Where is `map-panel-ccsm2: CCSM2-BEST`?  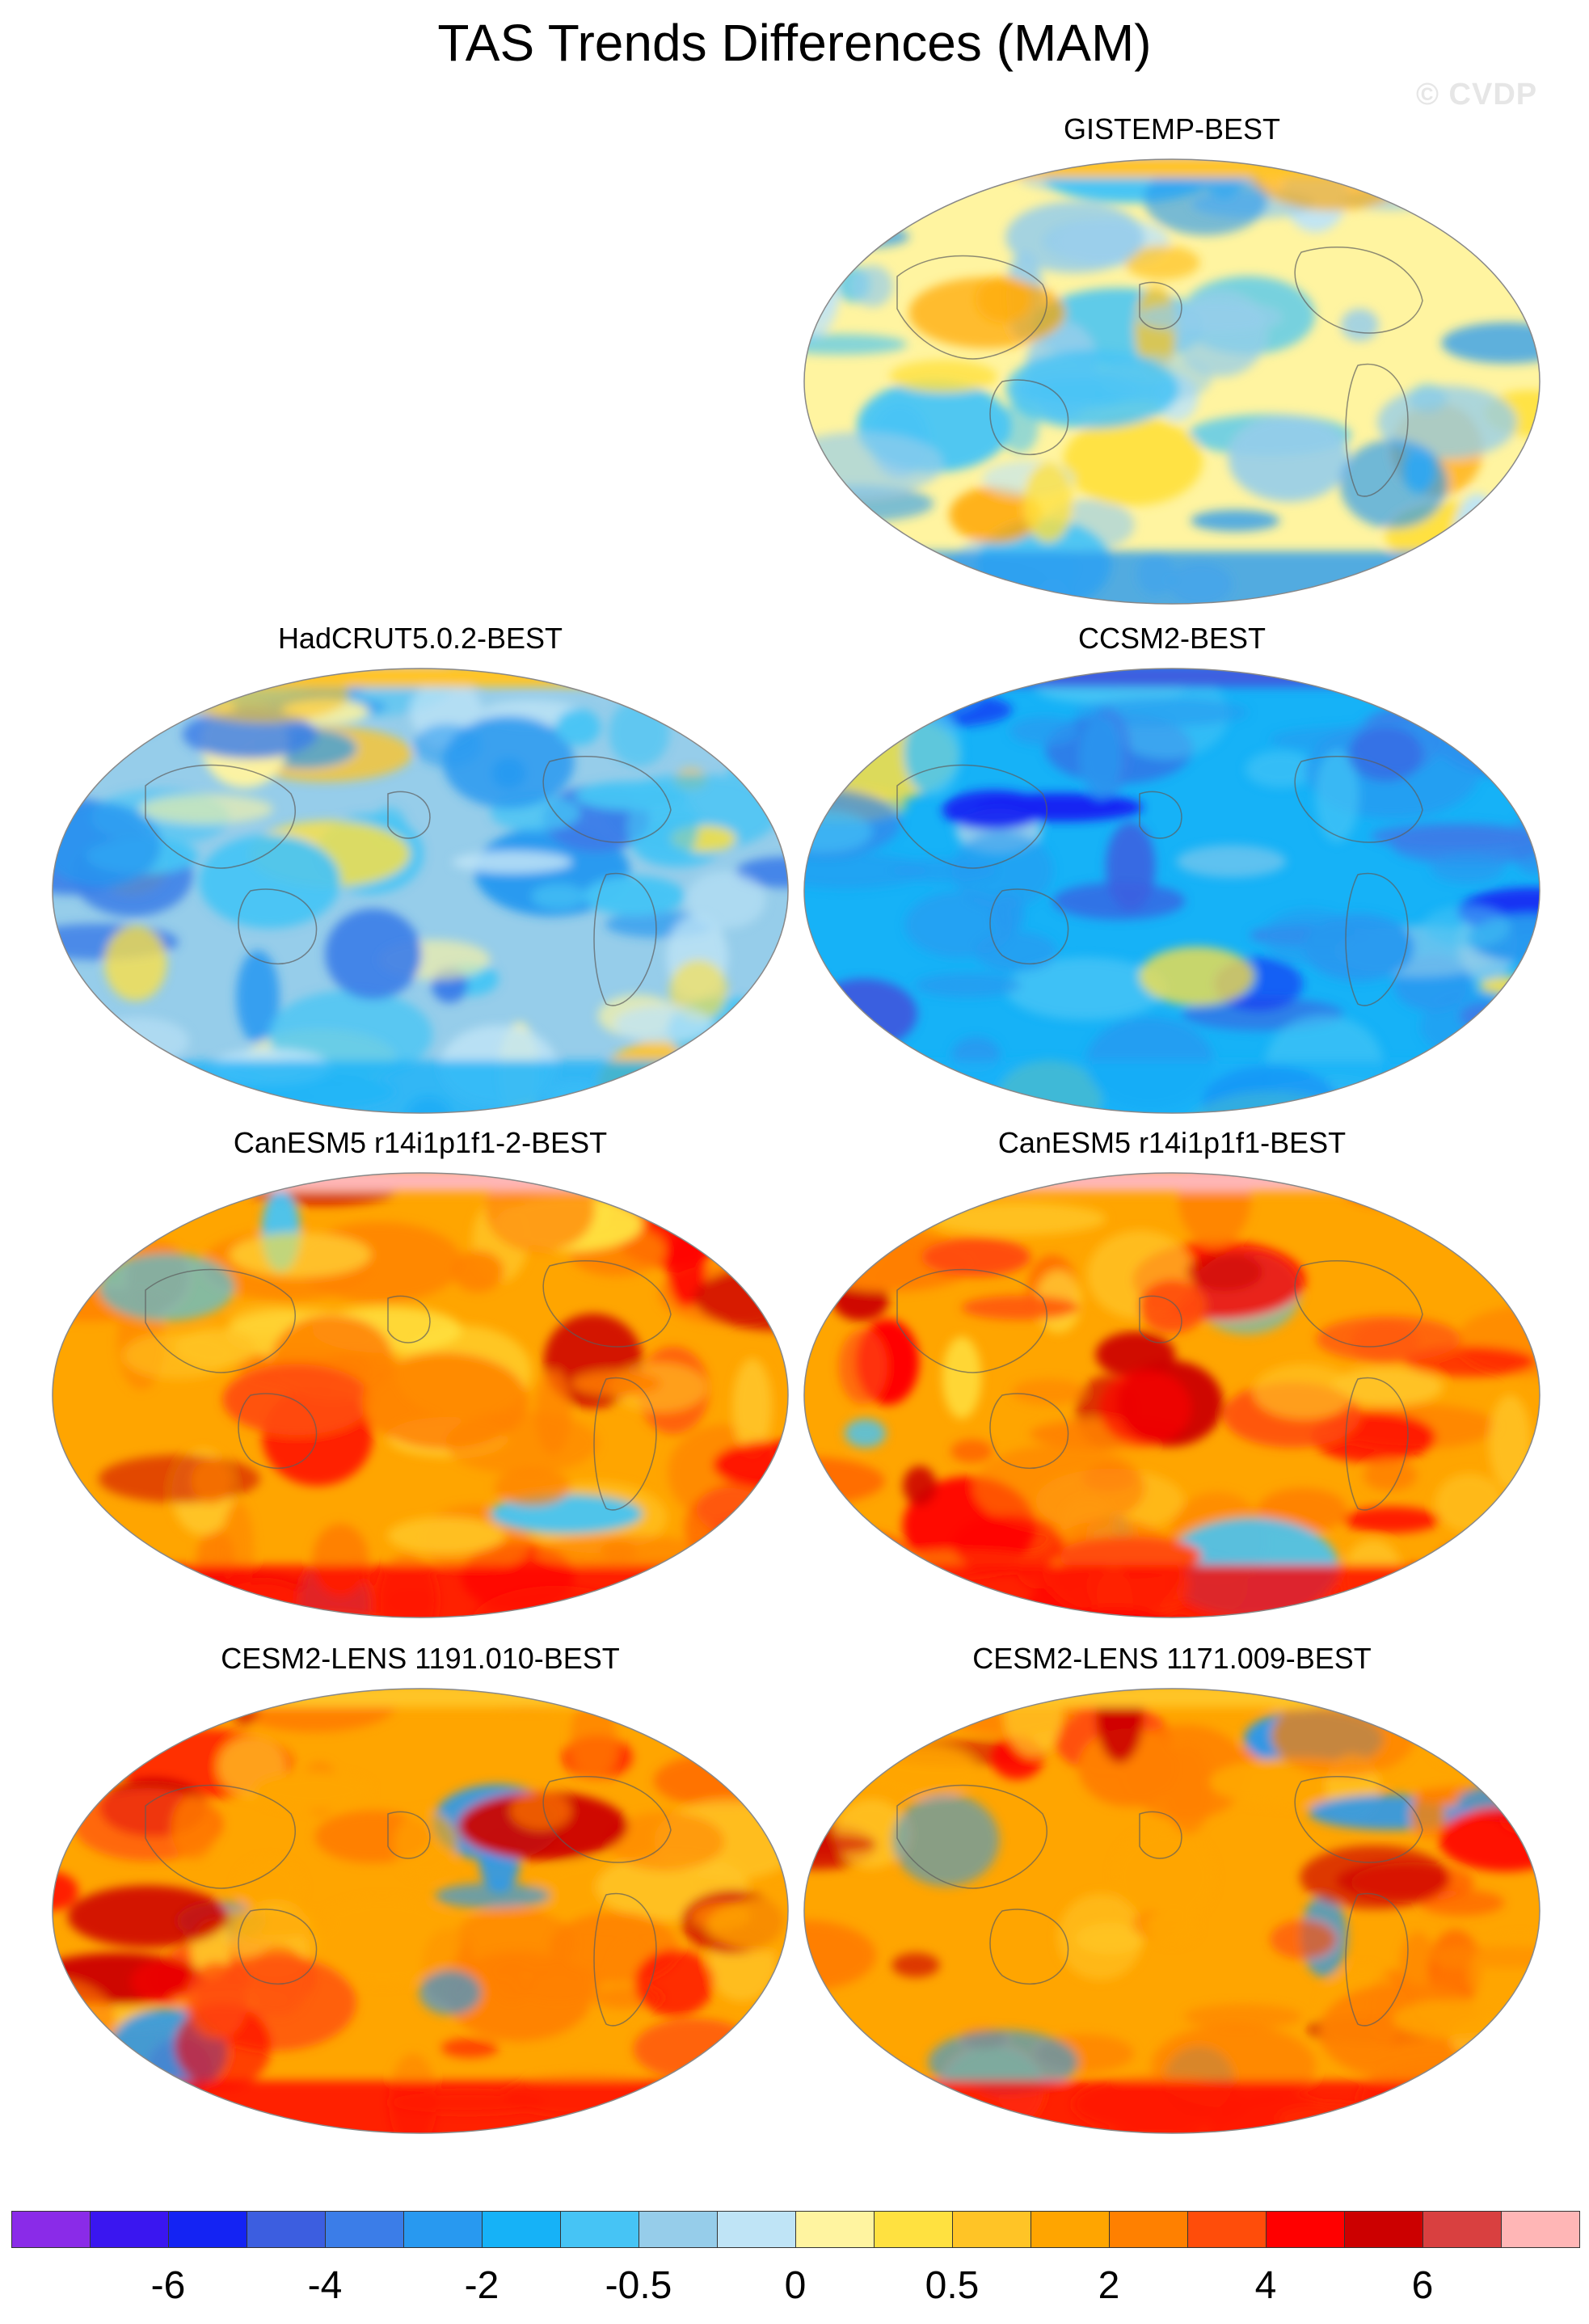
map-panel-ccsm2: CCSM2-BEST is located at coordinates (1172, 874).